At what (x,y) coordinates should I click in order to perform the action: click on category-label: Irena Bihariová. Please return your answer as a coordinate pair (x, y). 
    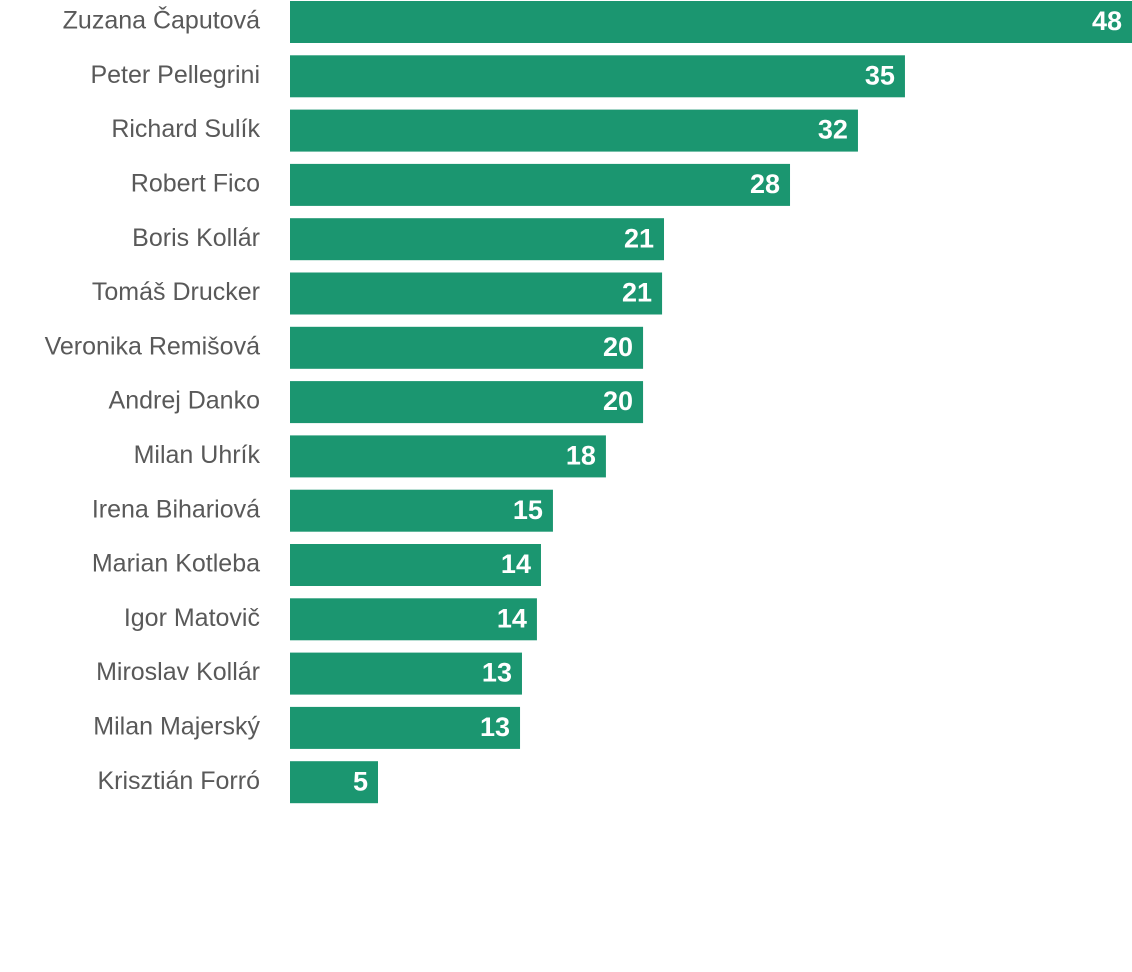
    Looking at the image, I should click on (176, 509).